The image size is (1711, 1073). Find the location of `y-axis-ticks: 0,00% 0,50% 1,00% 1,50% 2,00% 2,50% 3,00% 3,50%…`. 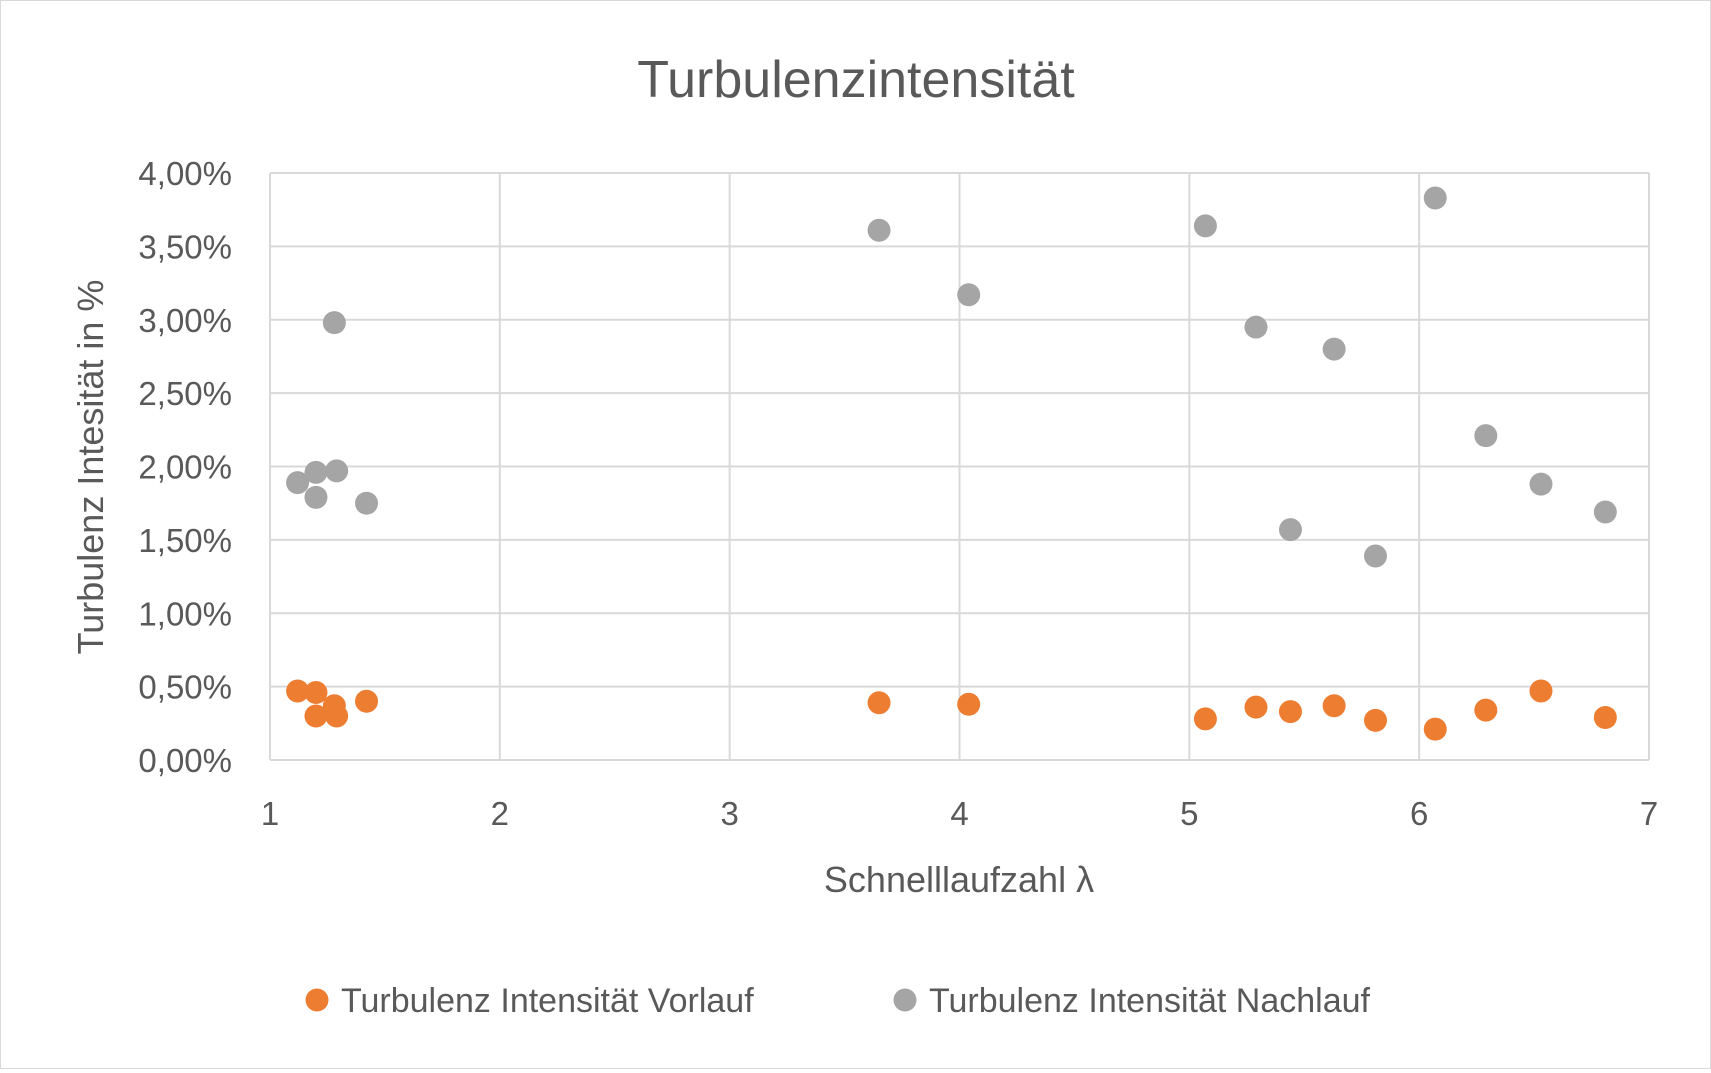

y-axis-ticks: 0,00% 0,50% 1,00% 1,50% 2,00% 2,50% 3,00% 3,50%… is located at coordinates (185, 467).